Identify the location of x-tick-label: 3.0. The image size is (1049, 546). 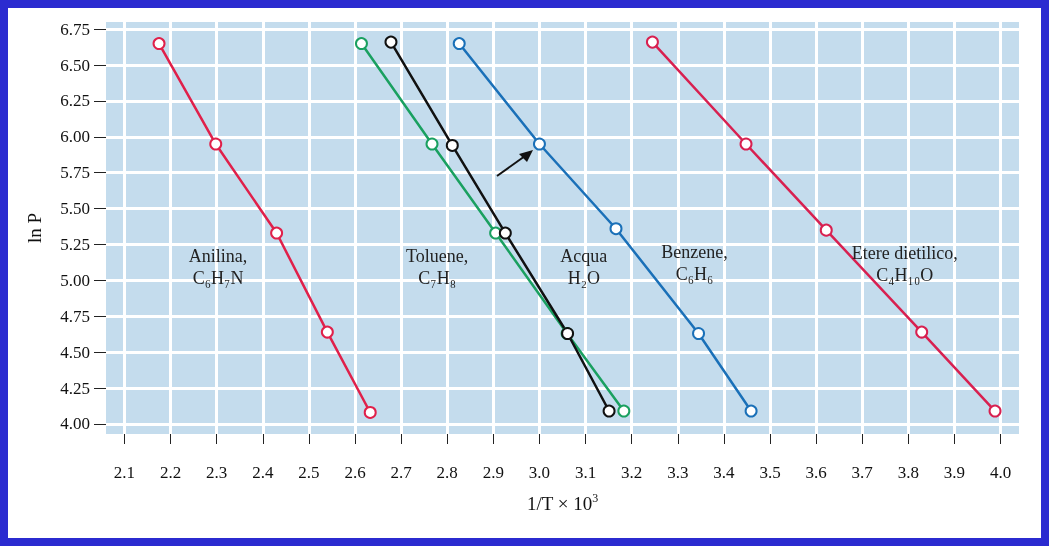
(539, 472).